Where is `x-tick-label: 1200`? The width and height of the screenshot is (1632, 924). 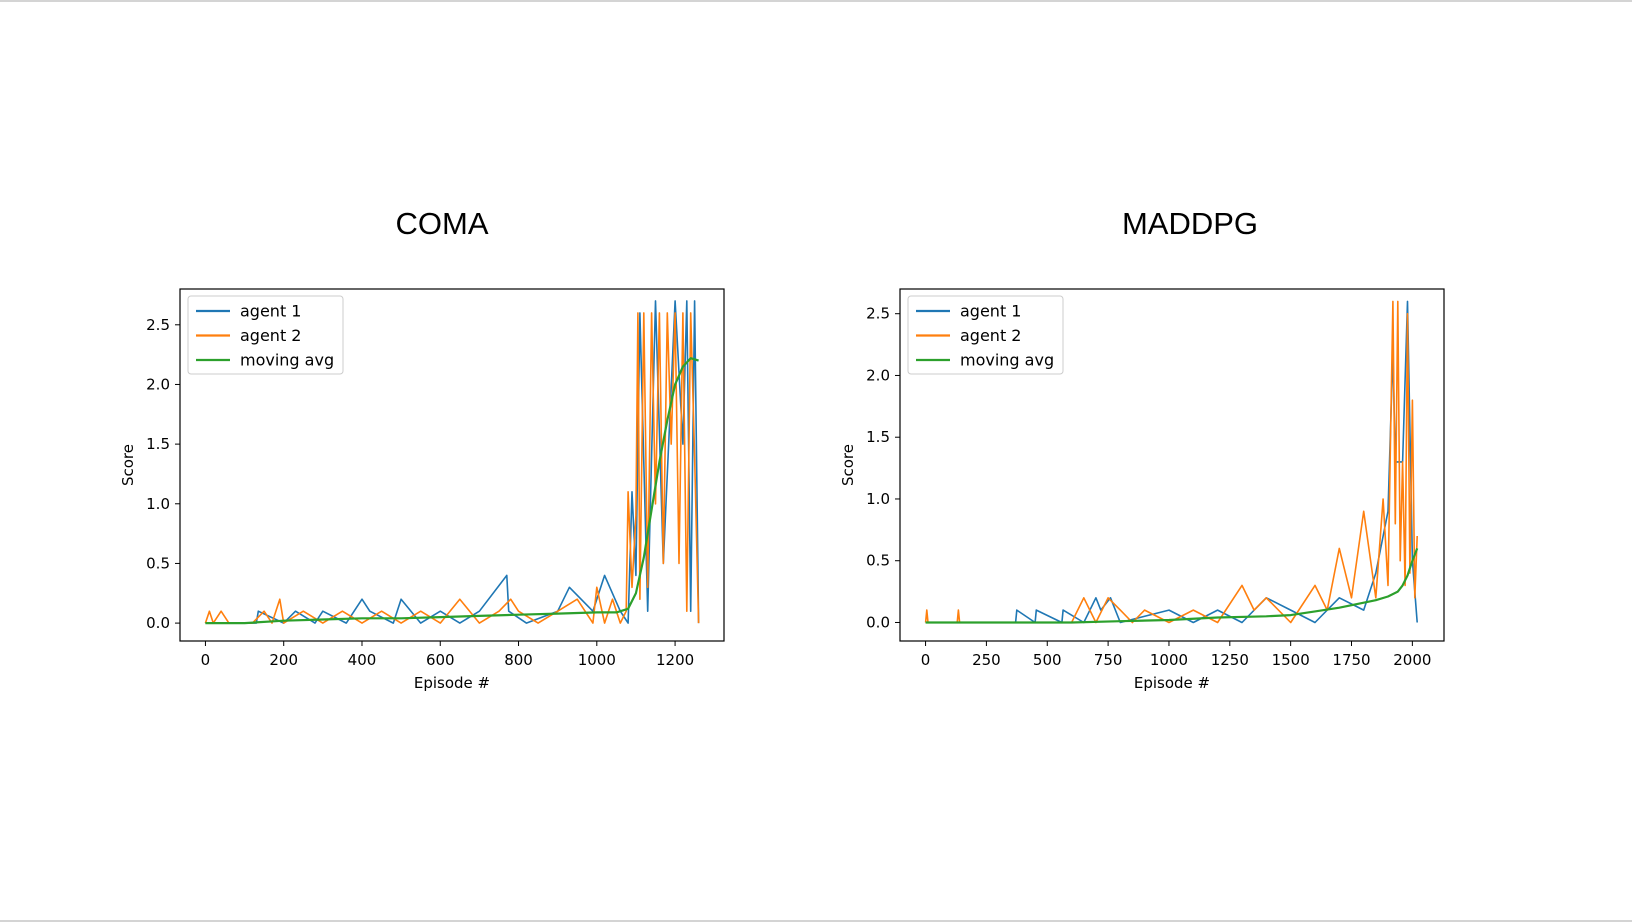
x-tick-label: 1200 is located at coordinates (675, 660).